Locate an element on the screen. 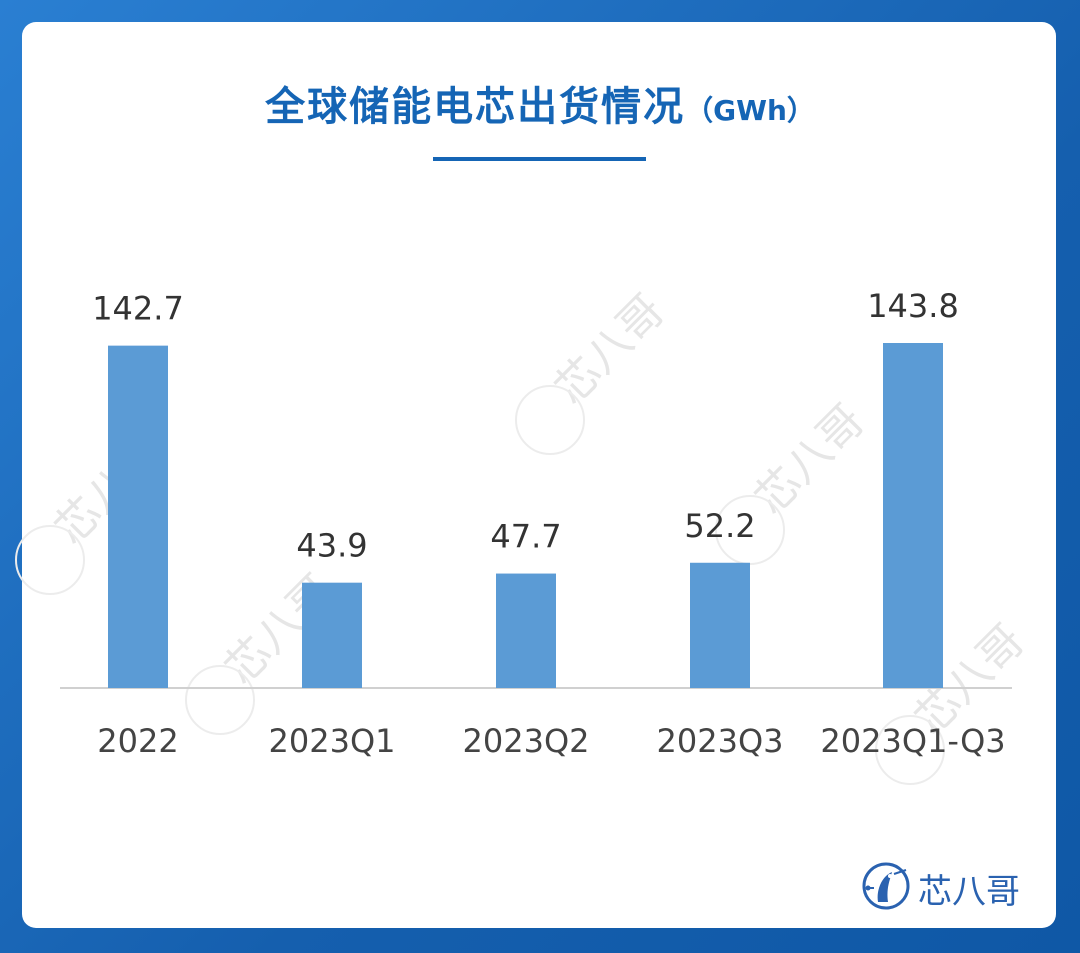 The height and width of the screenshot is (953, 1080). data-label: 47.7 is located at coordinates (525, 537).